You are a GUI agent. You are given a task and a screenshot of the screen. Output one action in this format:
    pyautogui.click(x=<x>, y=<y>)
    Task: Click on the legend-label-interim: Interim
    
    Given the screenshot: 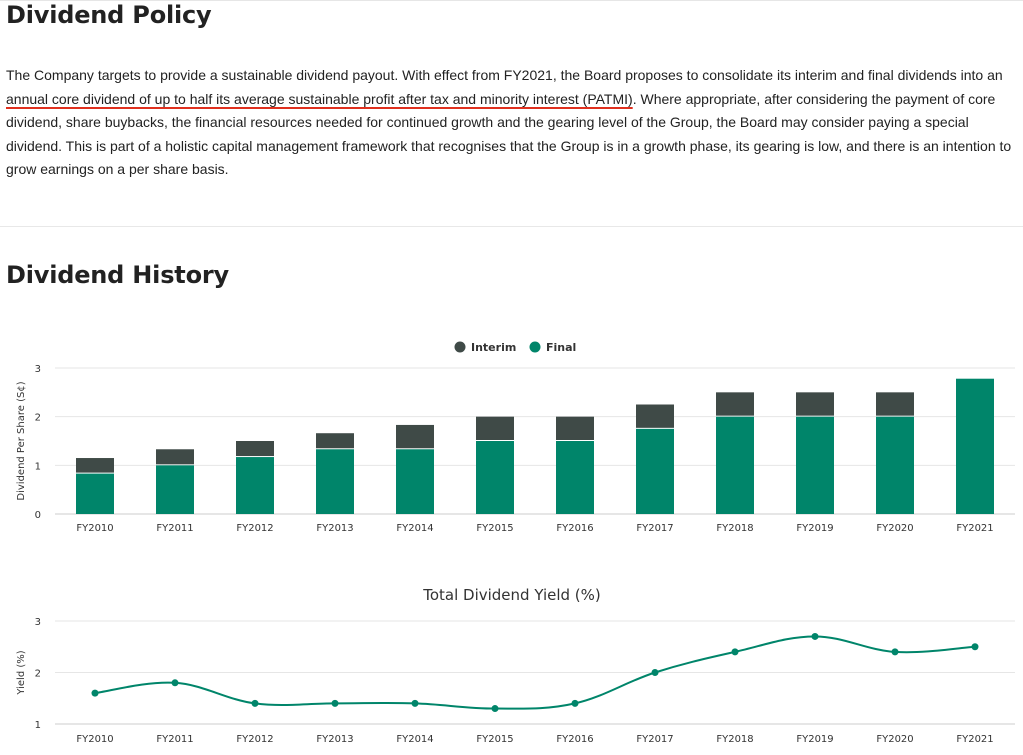 What is the action you would take?
    pyautogui.click(x=493, y=347)
    